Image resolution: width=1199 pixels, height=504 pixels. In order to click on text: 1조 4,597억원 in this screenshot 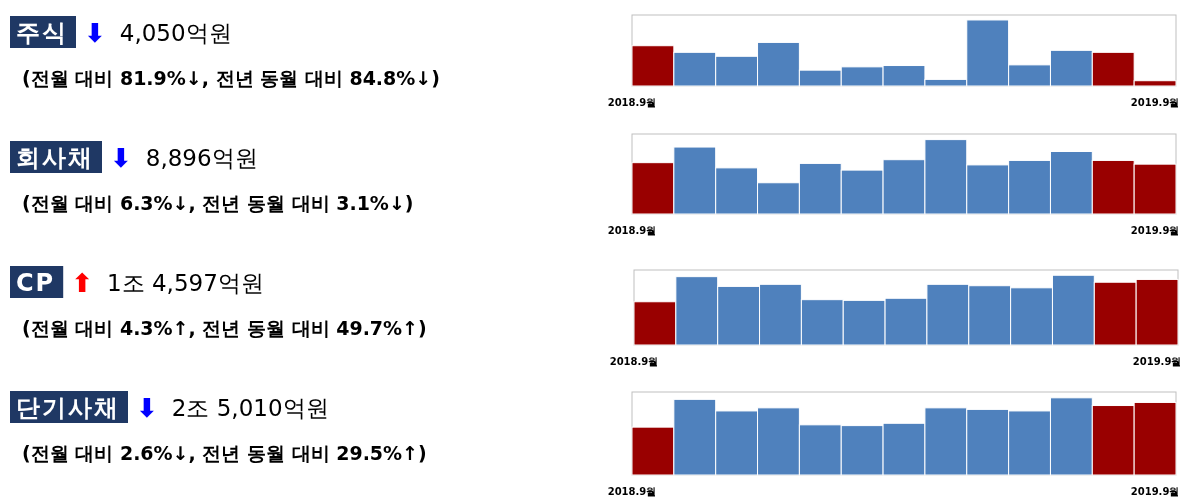, I will do `click(185, 283)`.